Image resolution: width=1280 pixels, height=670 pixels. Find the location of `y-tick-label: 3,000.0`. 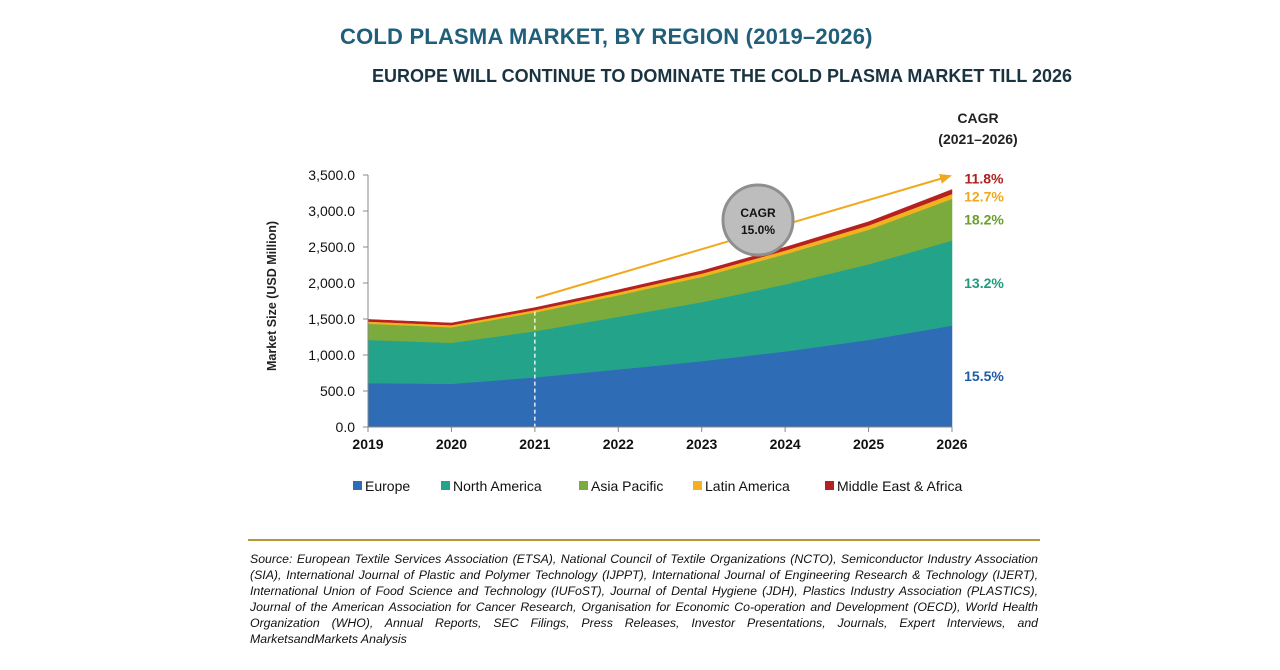

y-tick-label: 3,000.0 is located at coordinates (331, 211).